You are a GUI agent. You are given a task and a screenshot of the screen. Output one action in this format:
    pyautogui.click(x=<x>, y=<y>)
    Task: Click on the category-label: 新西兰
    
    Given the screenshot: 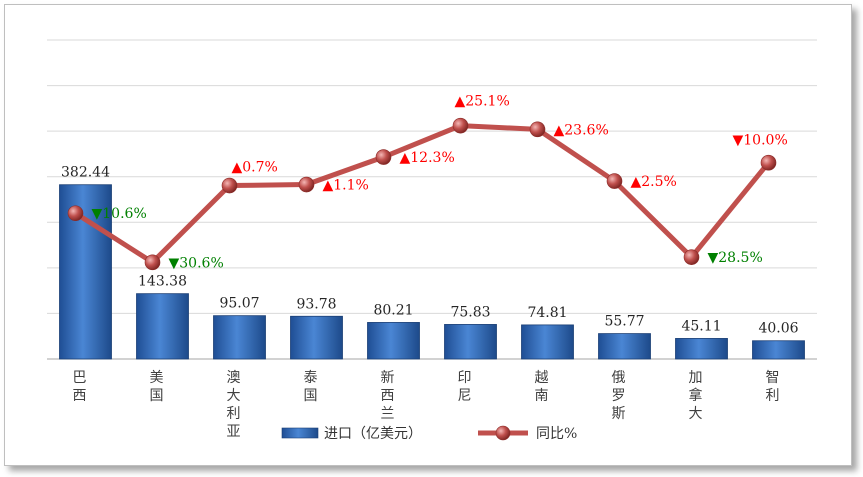 What is the action you would take?
    pyautogui.click(x=388, y=396)
    